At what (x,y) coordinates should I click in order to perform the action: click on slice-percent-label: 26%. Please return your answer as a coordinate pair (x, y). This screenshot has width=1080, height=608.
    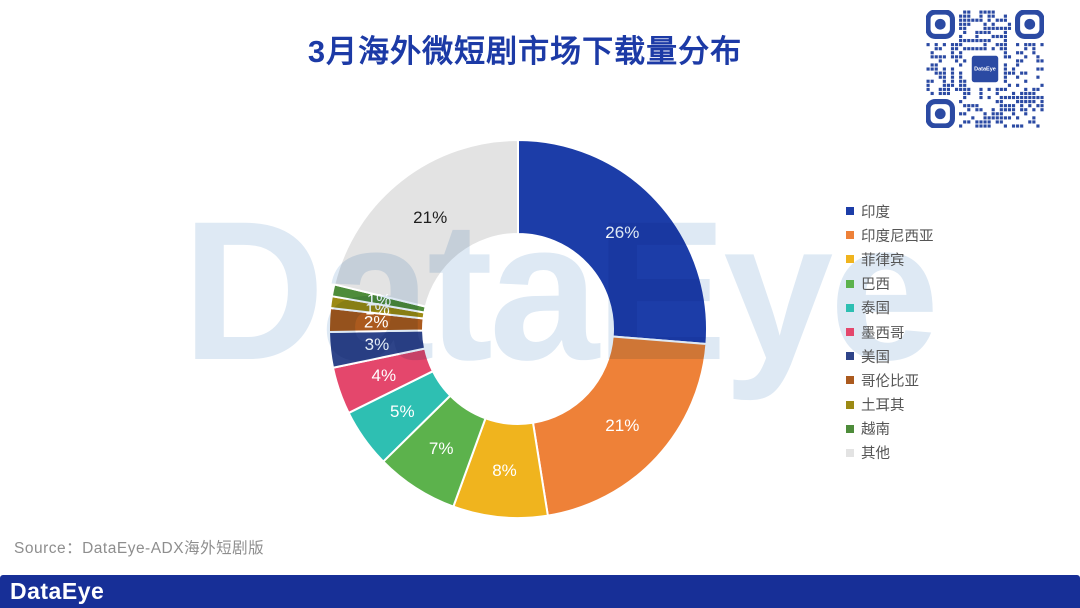
    Looking at the image, I should click on (622, 232).